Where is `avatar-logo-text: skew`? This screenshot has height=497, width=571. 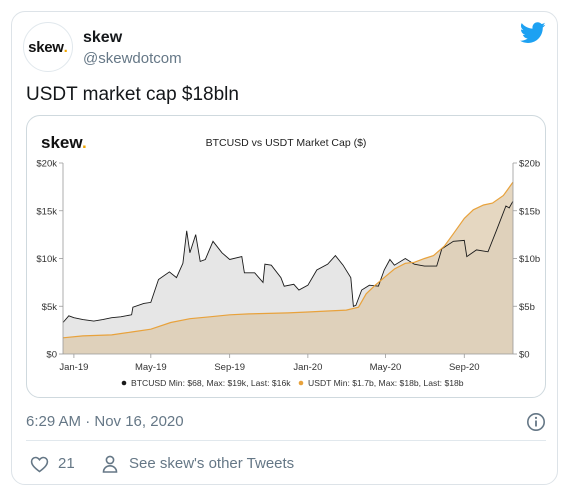
avatar-logo-text: skew is located at coordinates (46, 47).